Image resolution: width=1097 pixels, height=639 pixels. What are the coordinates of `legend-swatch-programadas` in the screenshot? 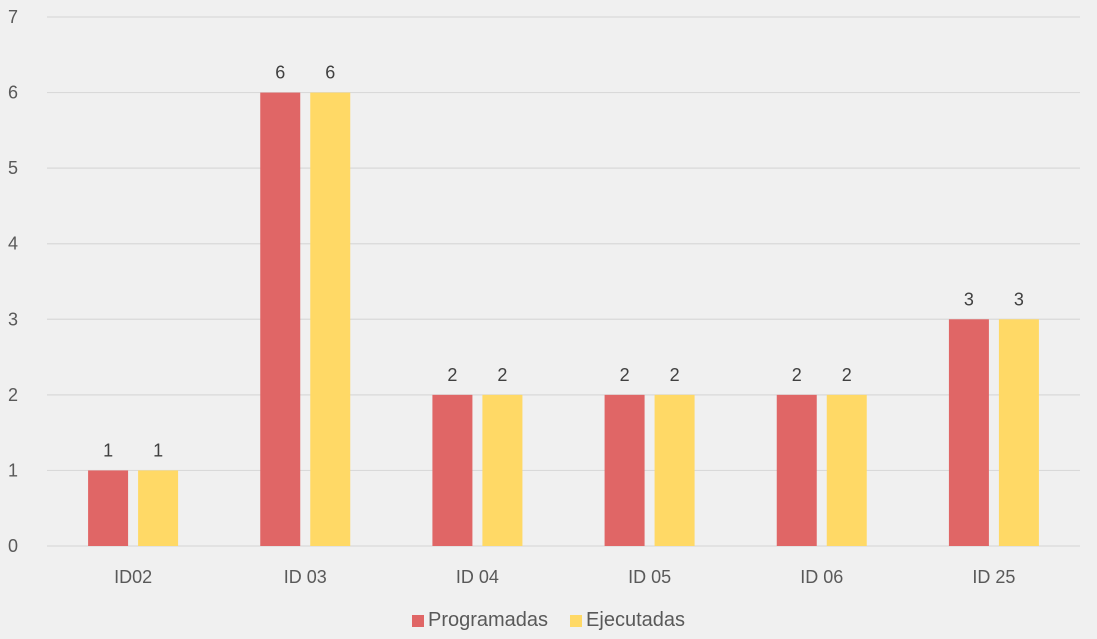 It's located at (417, 620).